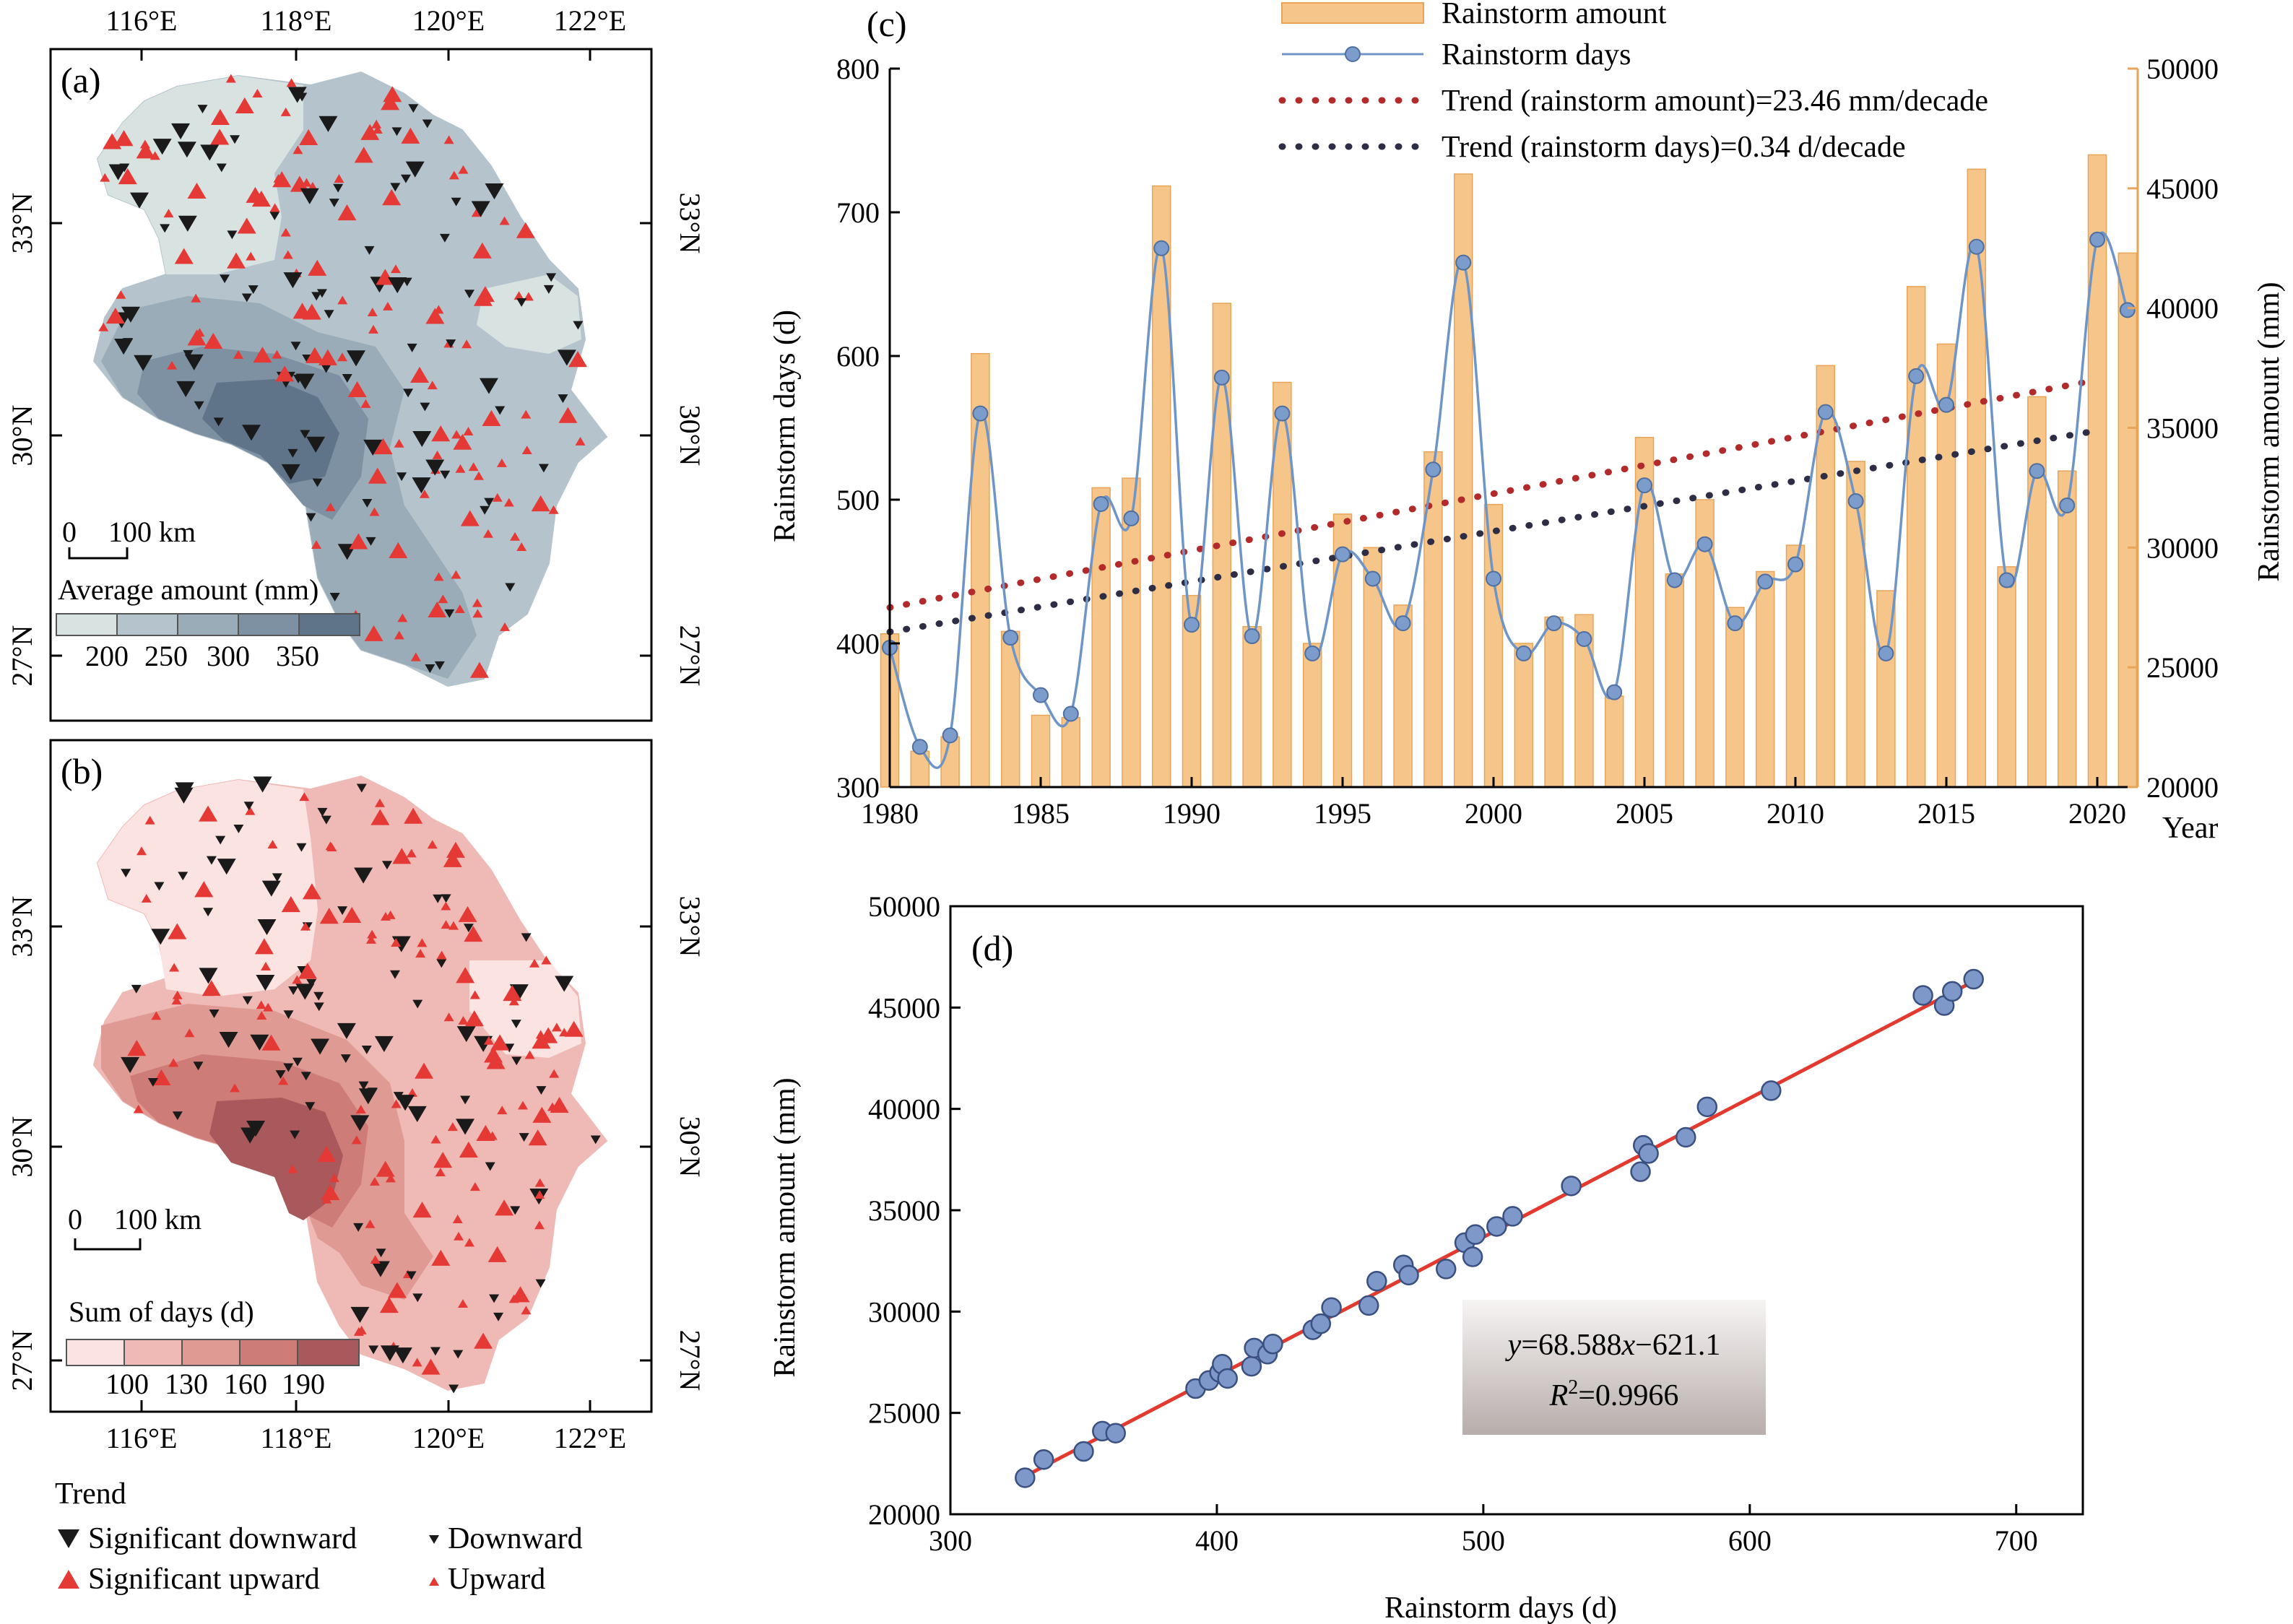 The width and height of the screenshot is (2293, 1624). I want to click on map-b-lat-tick: 27°N, so click(22, 1360).